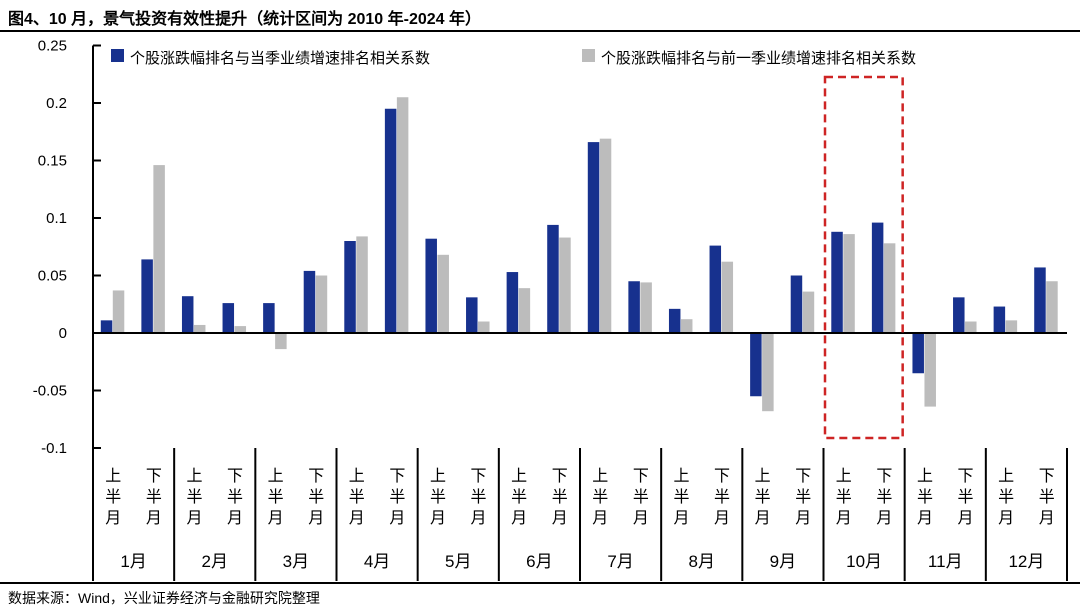 The width and height of the screenshot is (1080, 609). I want to click on legend-item-current-quarter: 个股涨跌幅排名与当季业绩增速排名相关系数, so click(270, 57).